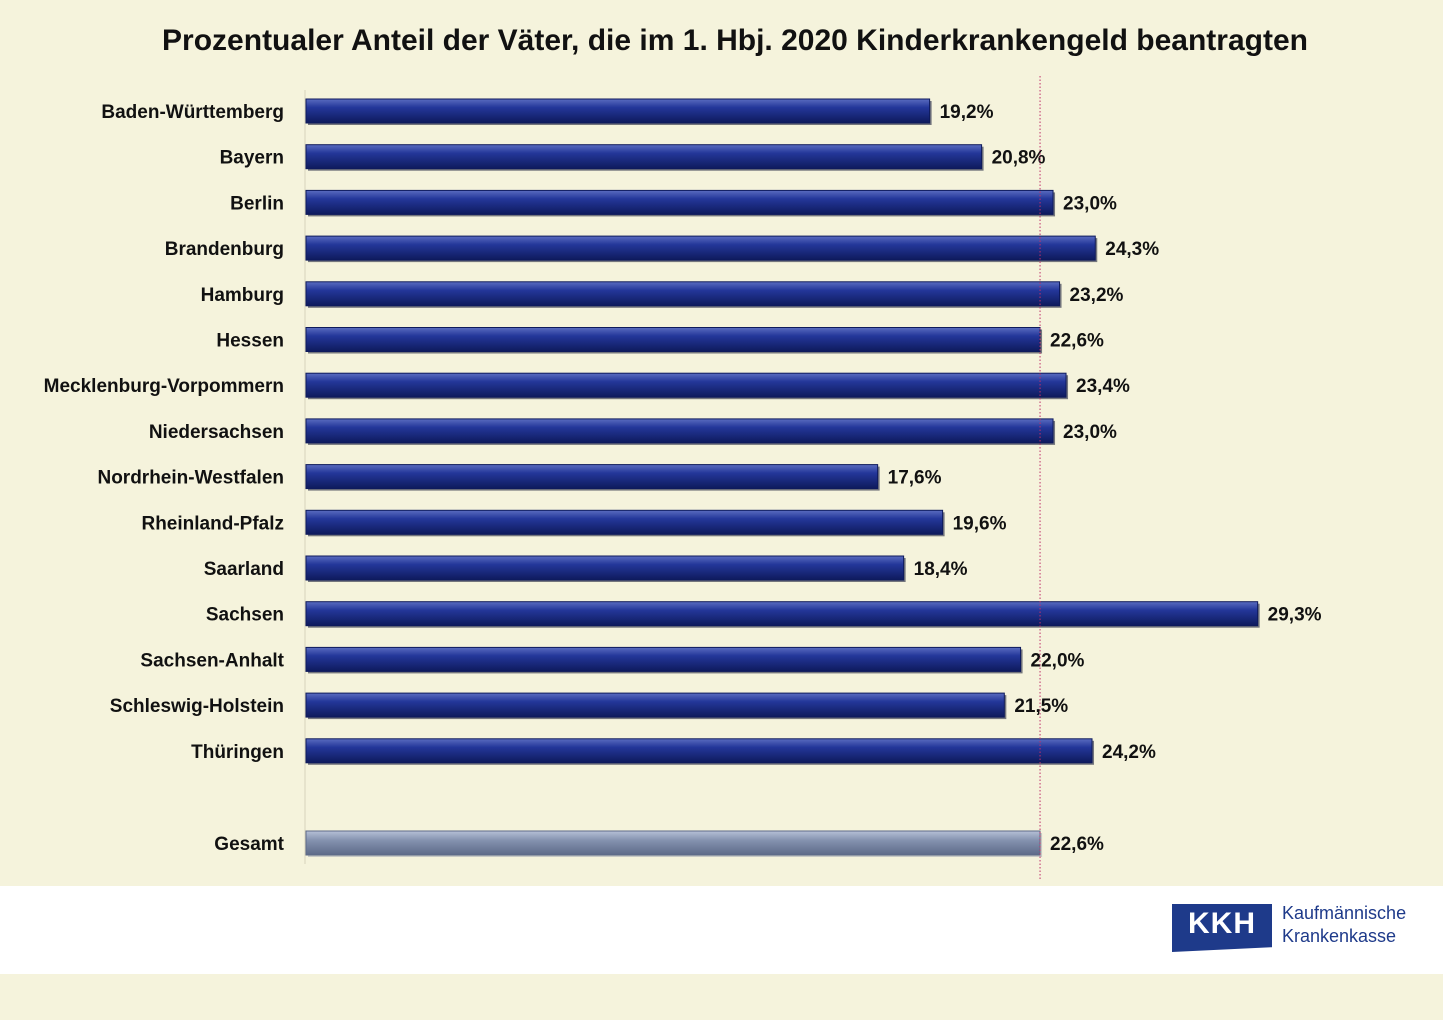  What do you see at coordinates (212, 523) in the screenshot?
I see `category-label-9: Rheinland-Pfalz` at bounding box center [212, 523].